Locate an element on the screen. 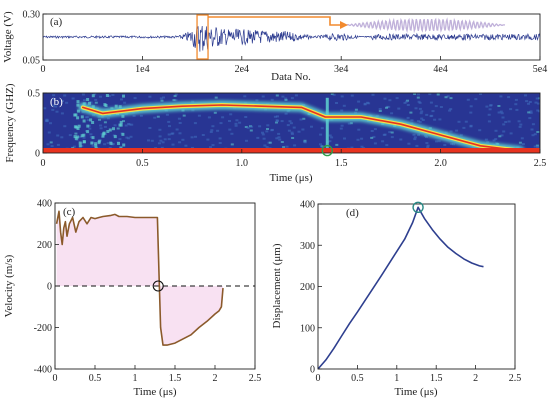  panel-d-y-tick-label: 0 is located at coordinates (312, 370).